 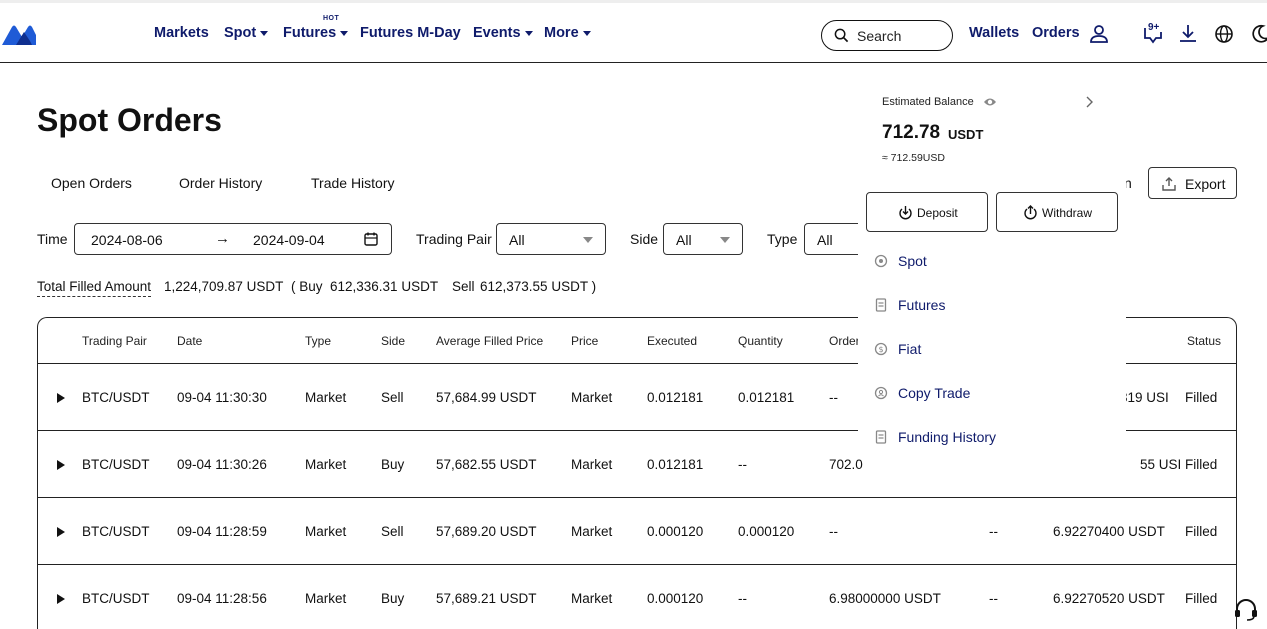 What do you see at coordinates (410, 33) in the screenshot?
I see `nav-futures-mday: Futures M-Day` at bounding box center [410, 33].